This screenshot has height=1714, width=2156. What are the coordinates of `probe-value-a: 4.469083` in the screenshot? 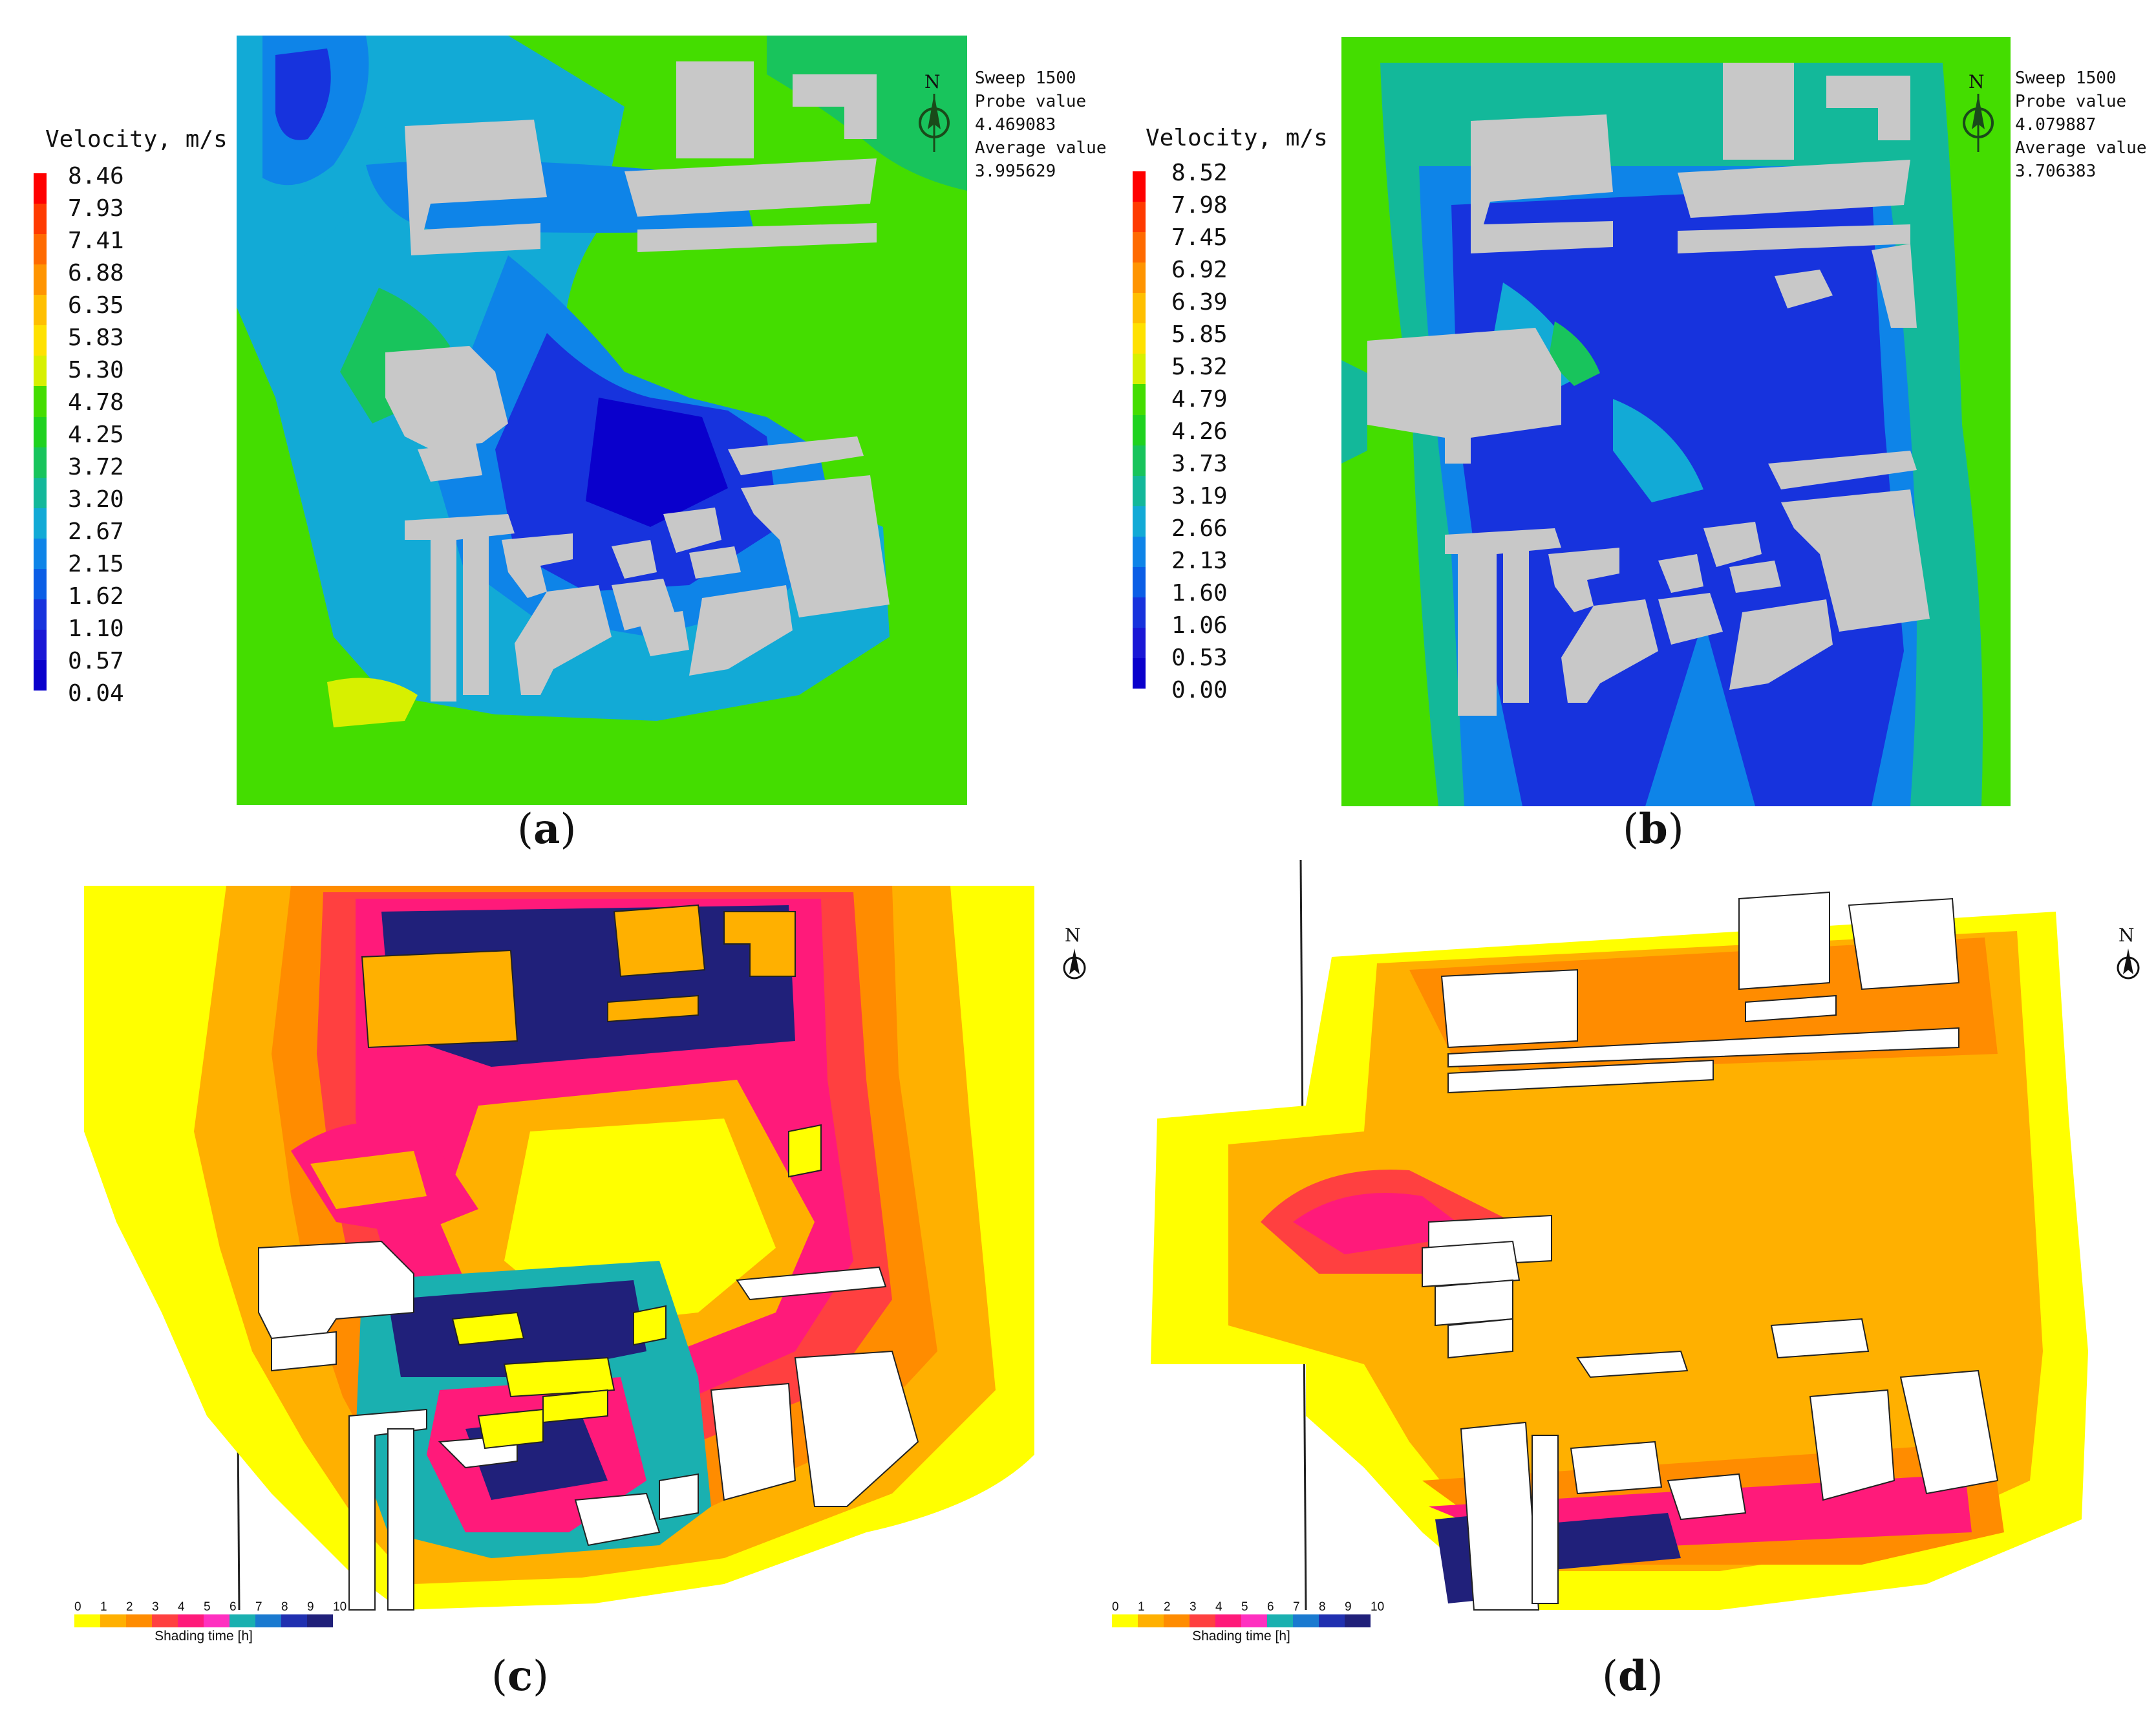 It's located at (1015, 125).